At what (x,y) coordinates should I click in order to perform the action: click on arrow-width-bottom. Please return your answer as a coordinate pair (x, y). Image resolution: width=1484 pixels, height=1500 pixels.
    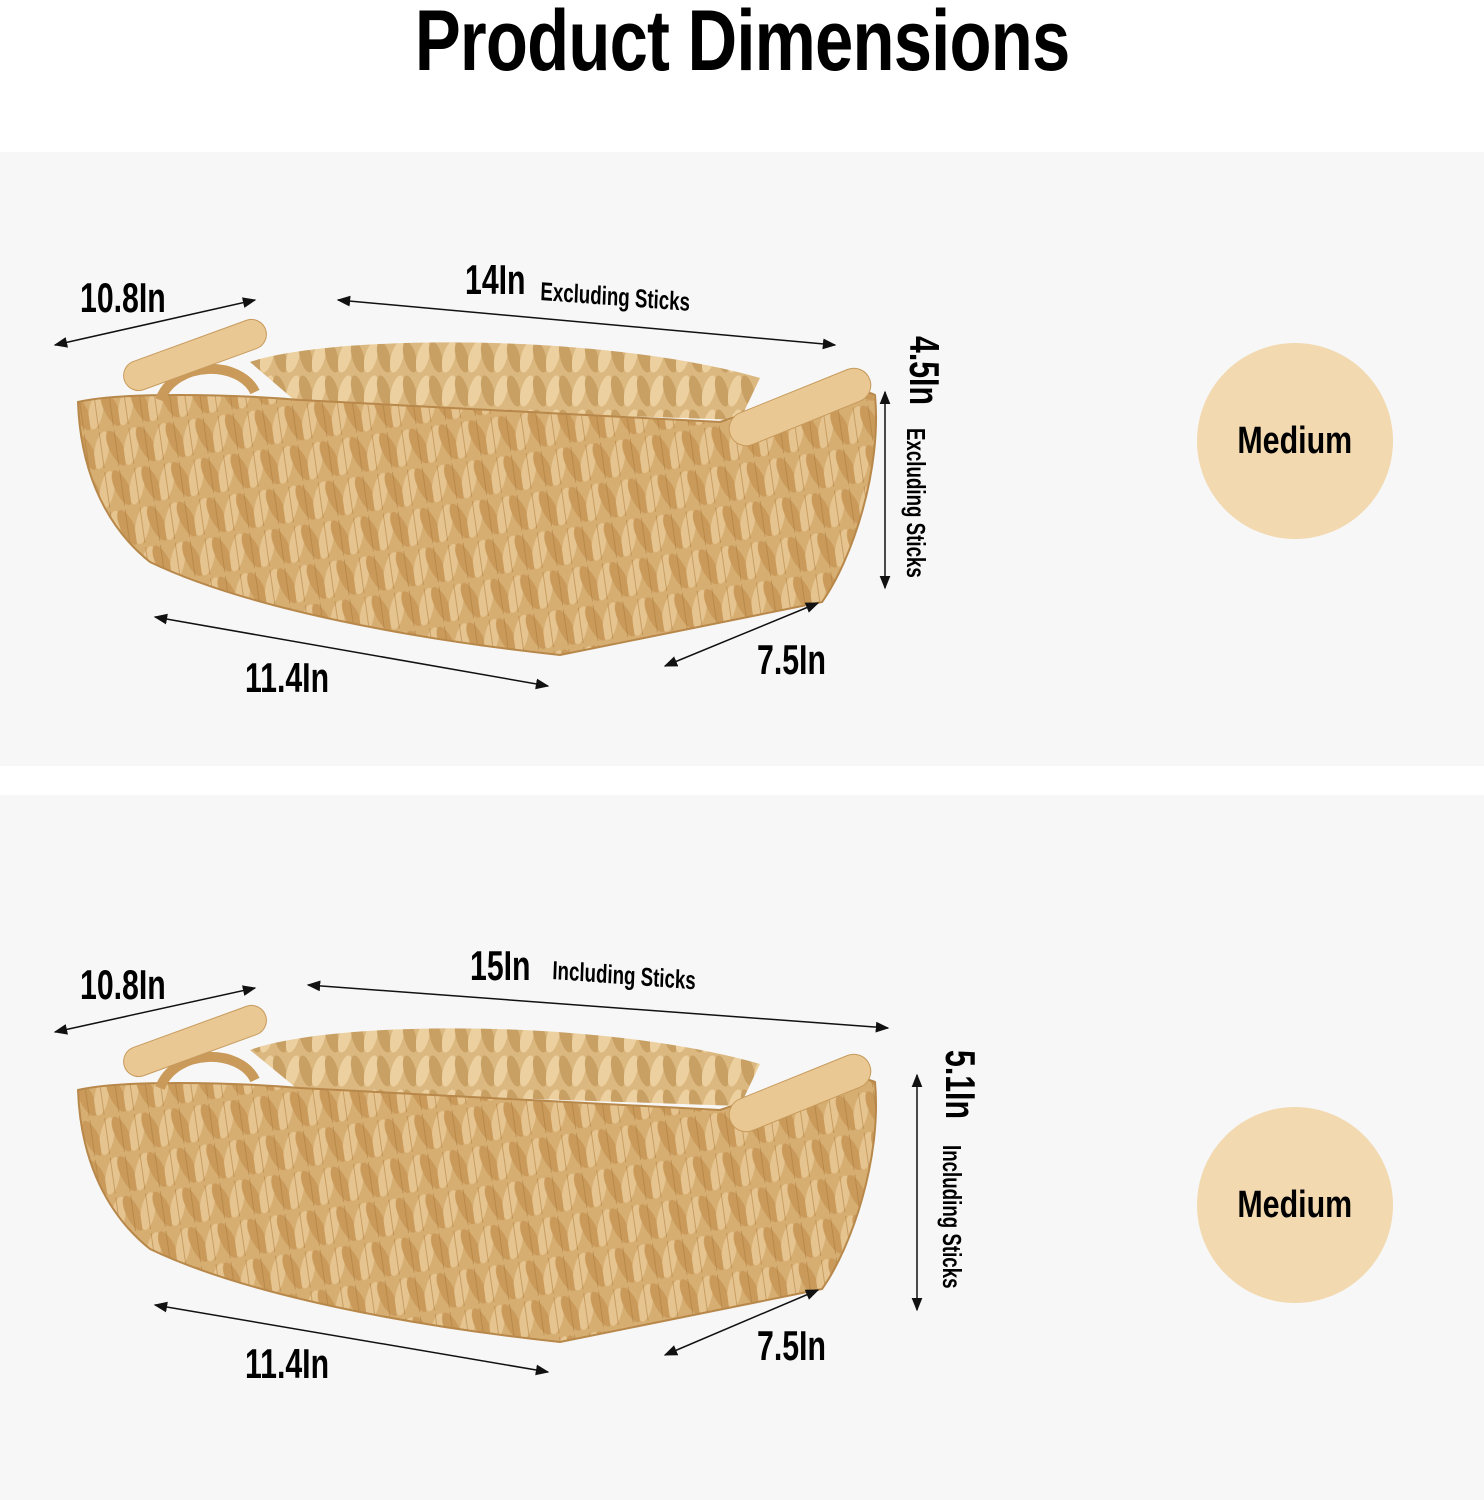
    Looking at the image, I should click on (155, 1010).